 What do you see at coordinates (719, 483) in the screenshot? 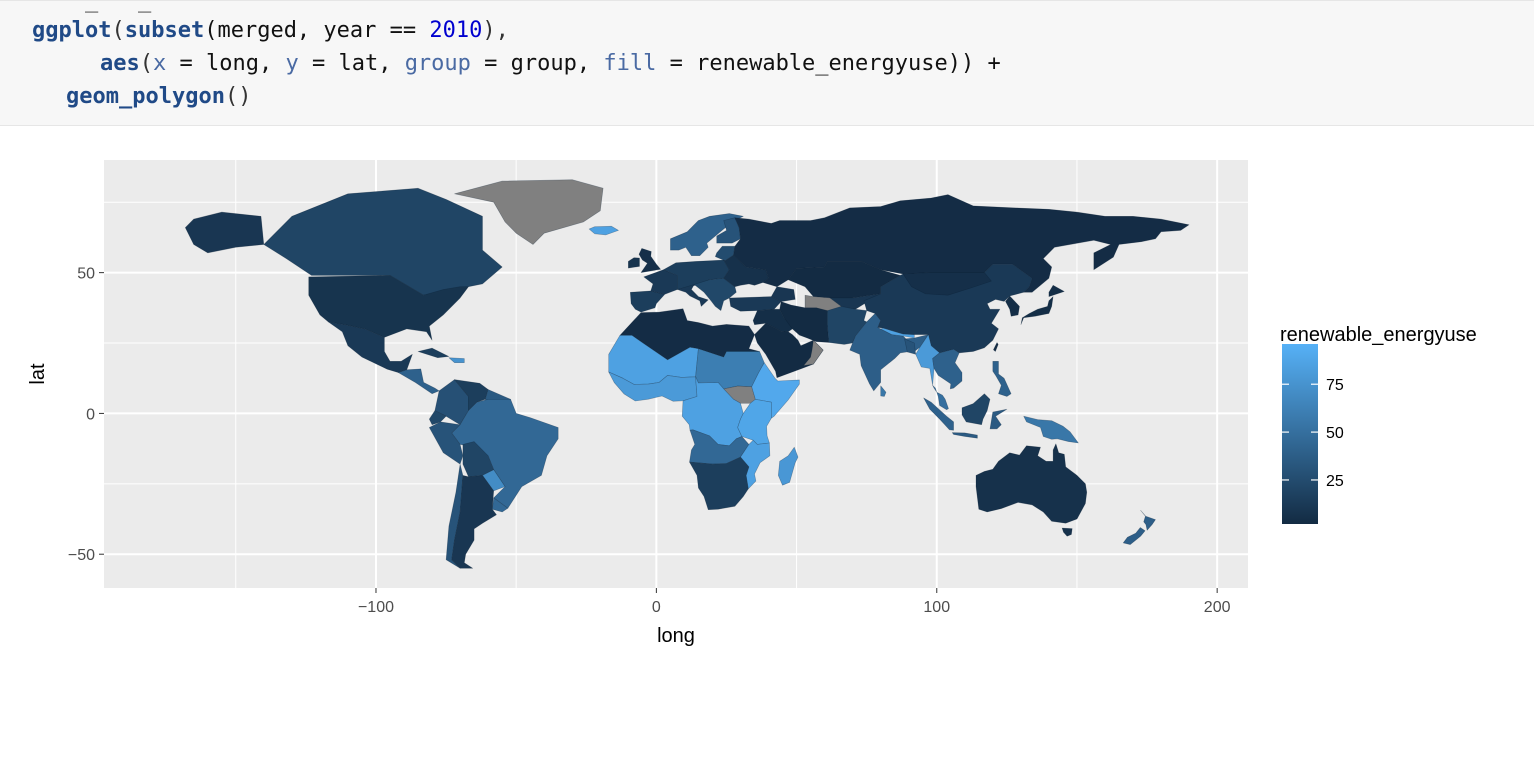
I see `region-southern-africa` at bounding box center [719, 483].